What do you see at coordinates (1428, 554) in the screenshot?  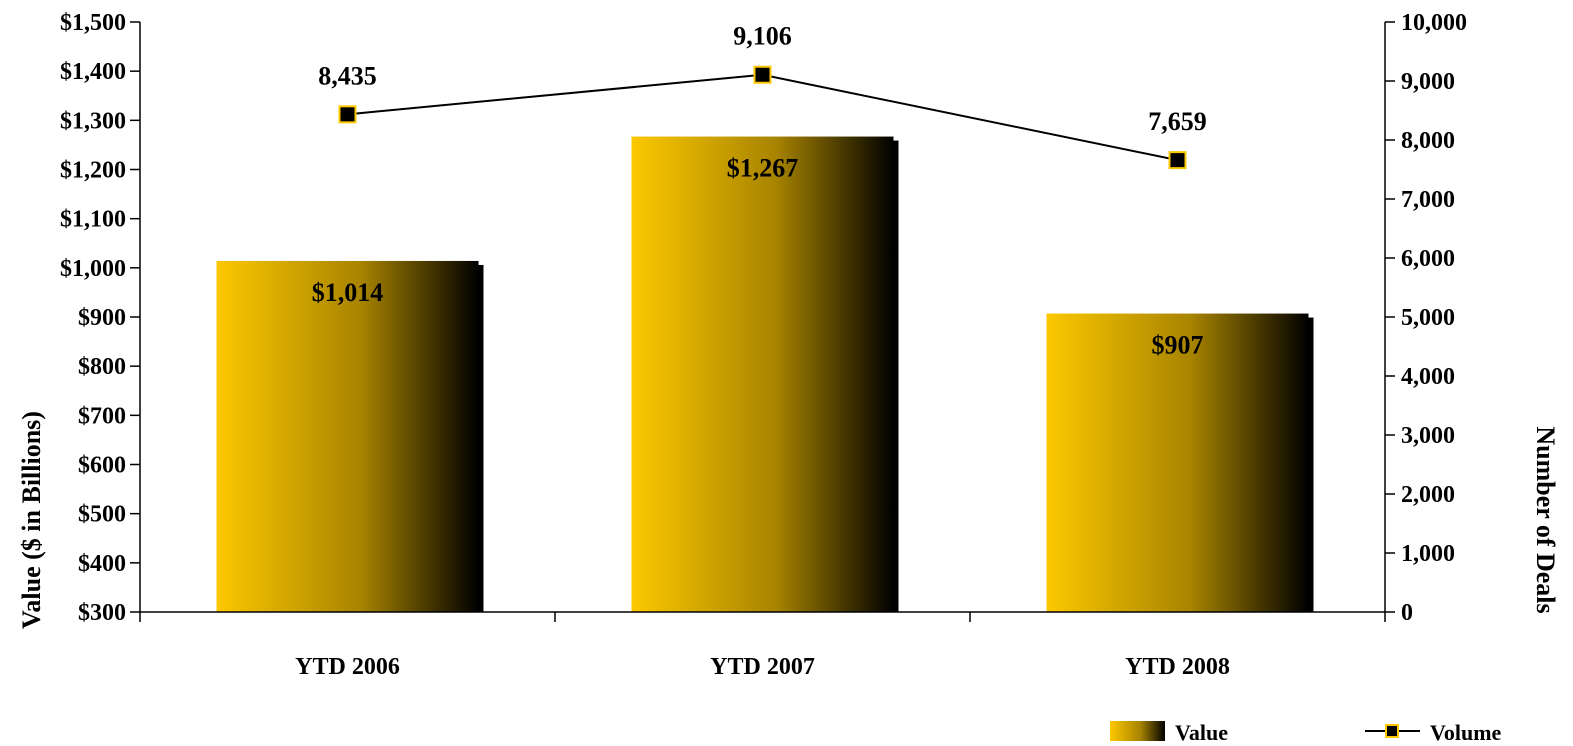 I see `right-y-tick-label: 1,000` at bounding box center [1428, 554].